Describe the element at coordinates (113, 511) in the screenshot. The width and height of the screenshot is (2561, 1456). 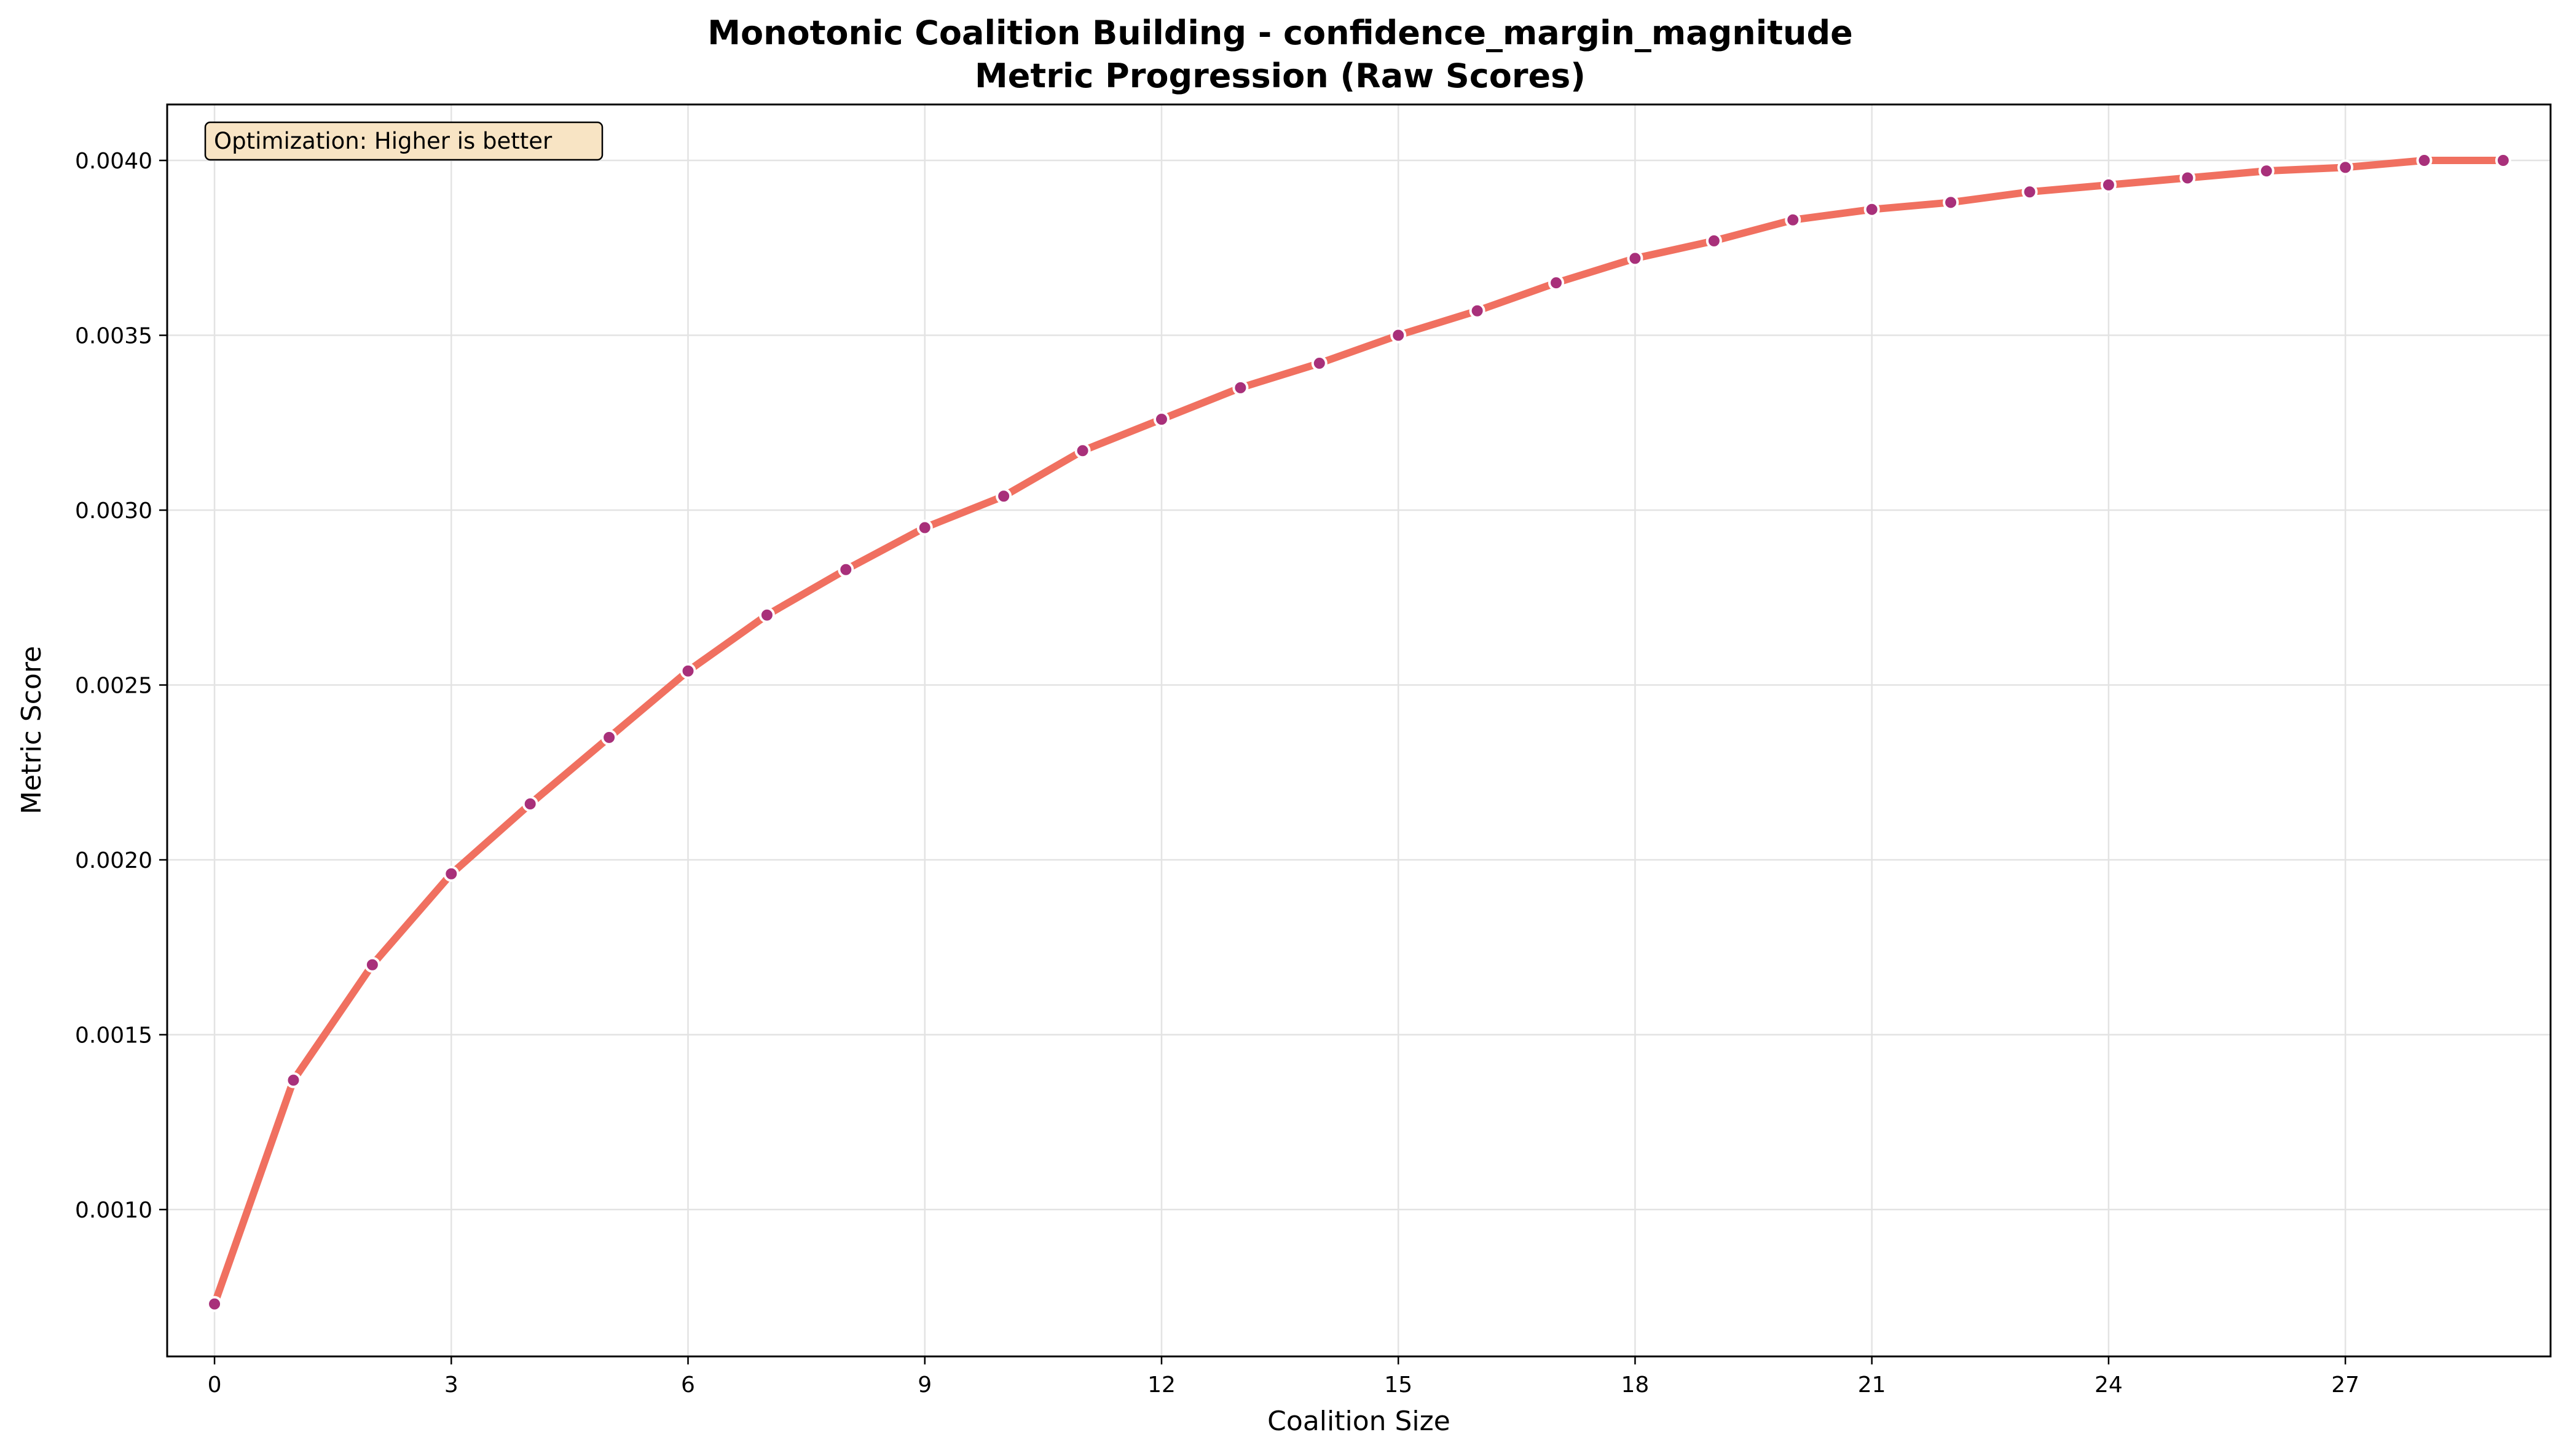
I see `y-tick-label: 0.0030` at that location.